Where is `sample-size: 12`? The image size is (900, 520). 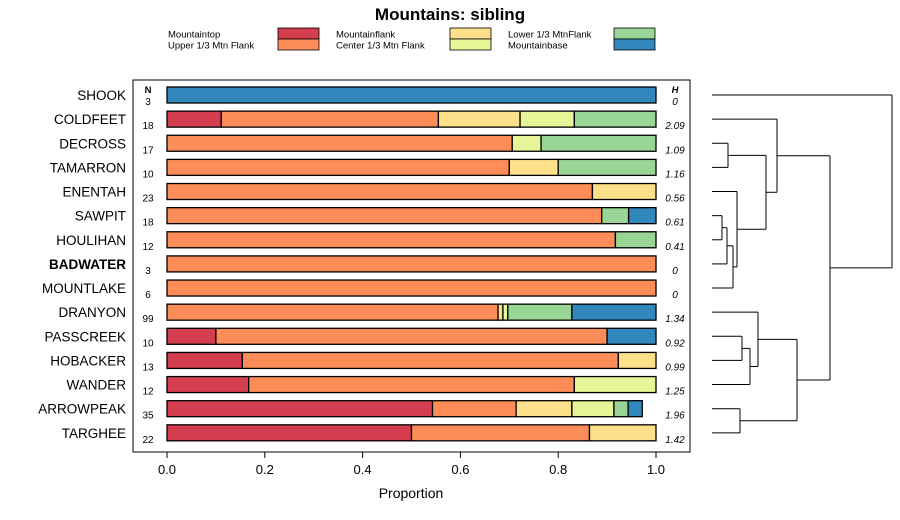
sample-size: 12 is located at coordinates (148, 392).